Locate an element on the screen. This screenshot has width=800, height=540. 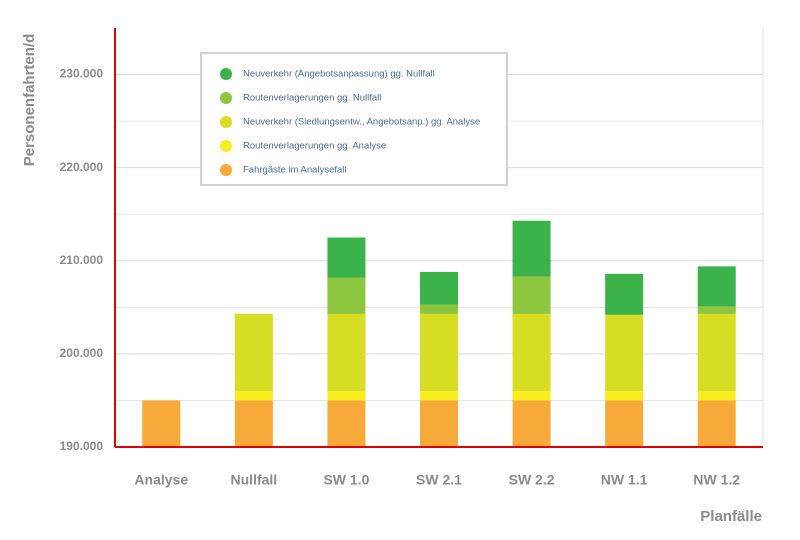
legend-box is located at coordinates (354, 119).